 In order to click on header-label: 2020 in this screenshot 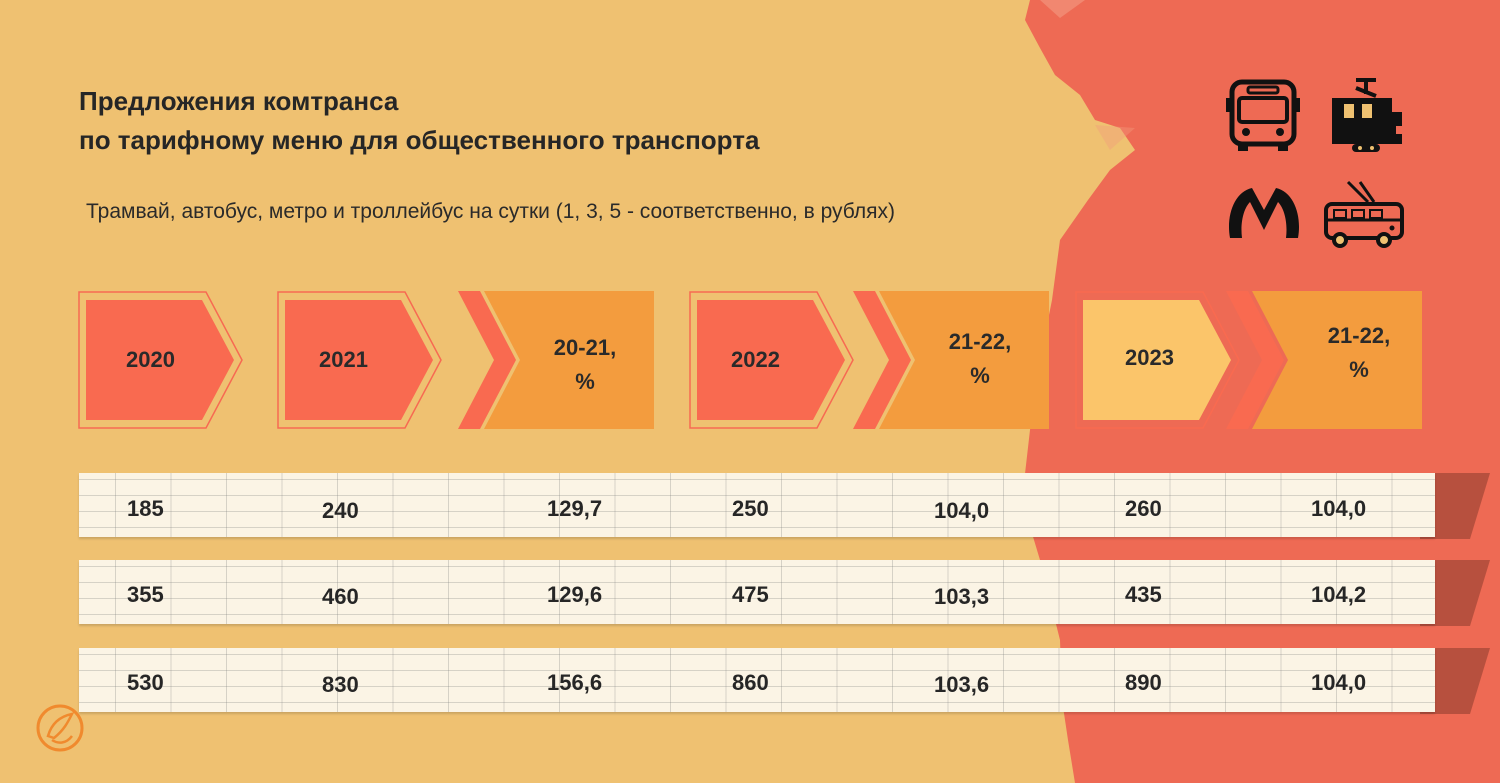, I will do `click(150, 360)`.